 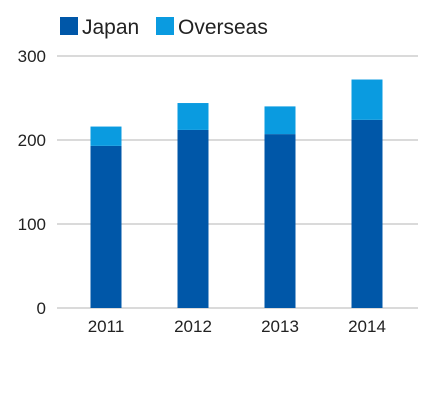 I want to click on y-tick-label: 100, so click(x=32, y=224).